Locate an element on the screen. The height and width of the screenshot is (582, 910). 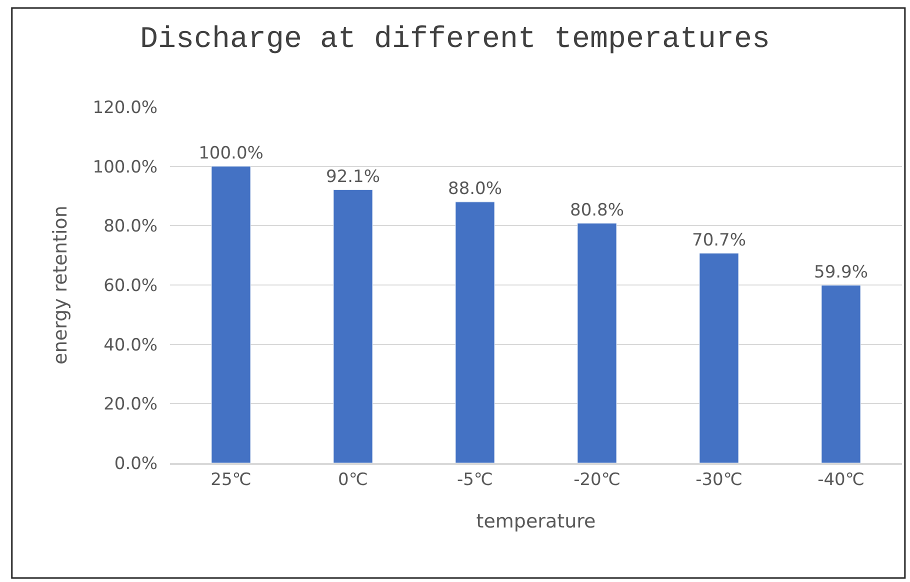
y-tick-label: 20.0% is located at coordinates (131, 404).